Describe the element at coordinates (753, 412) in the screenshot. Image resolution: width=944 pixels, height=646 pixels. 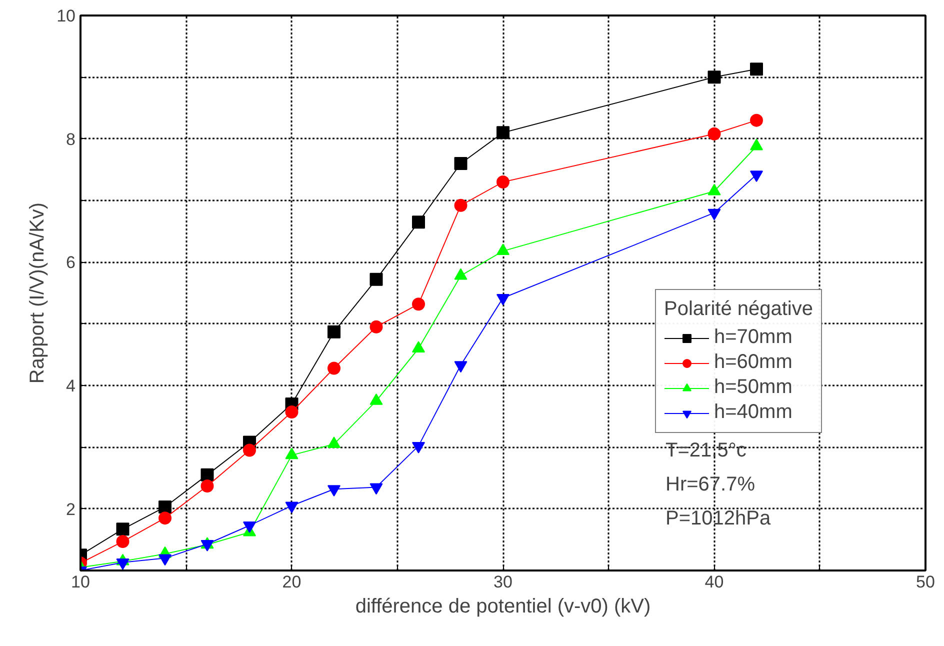
I see `legend-label: h=40mm` at that location.